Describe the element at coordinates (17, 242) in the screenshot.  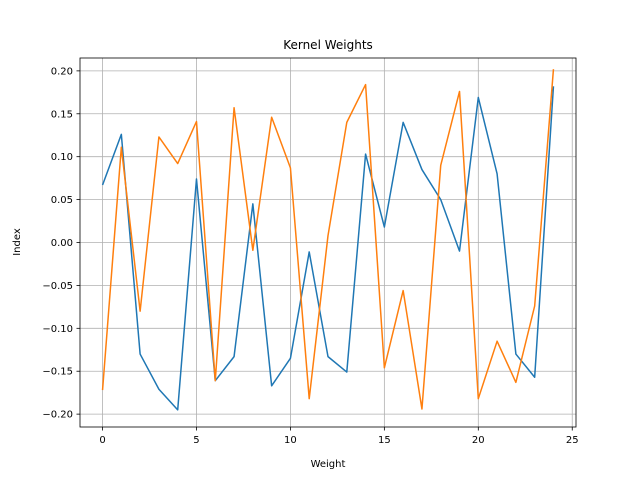
I see `y-axis-label: Index` at that location.